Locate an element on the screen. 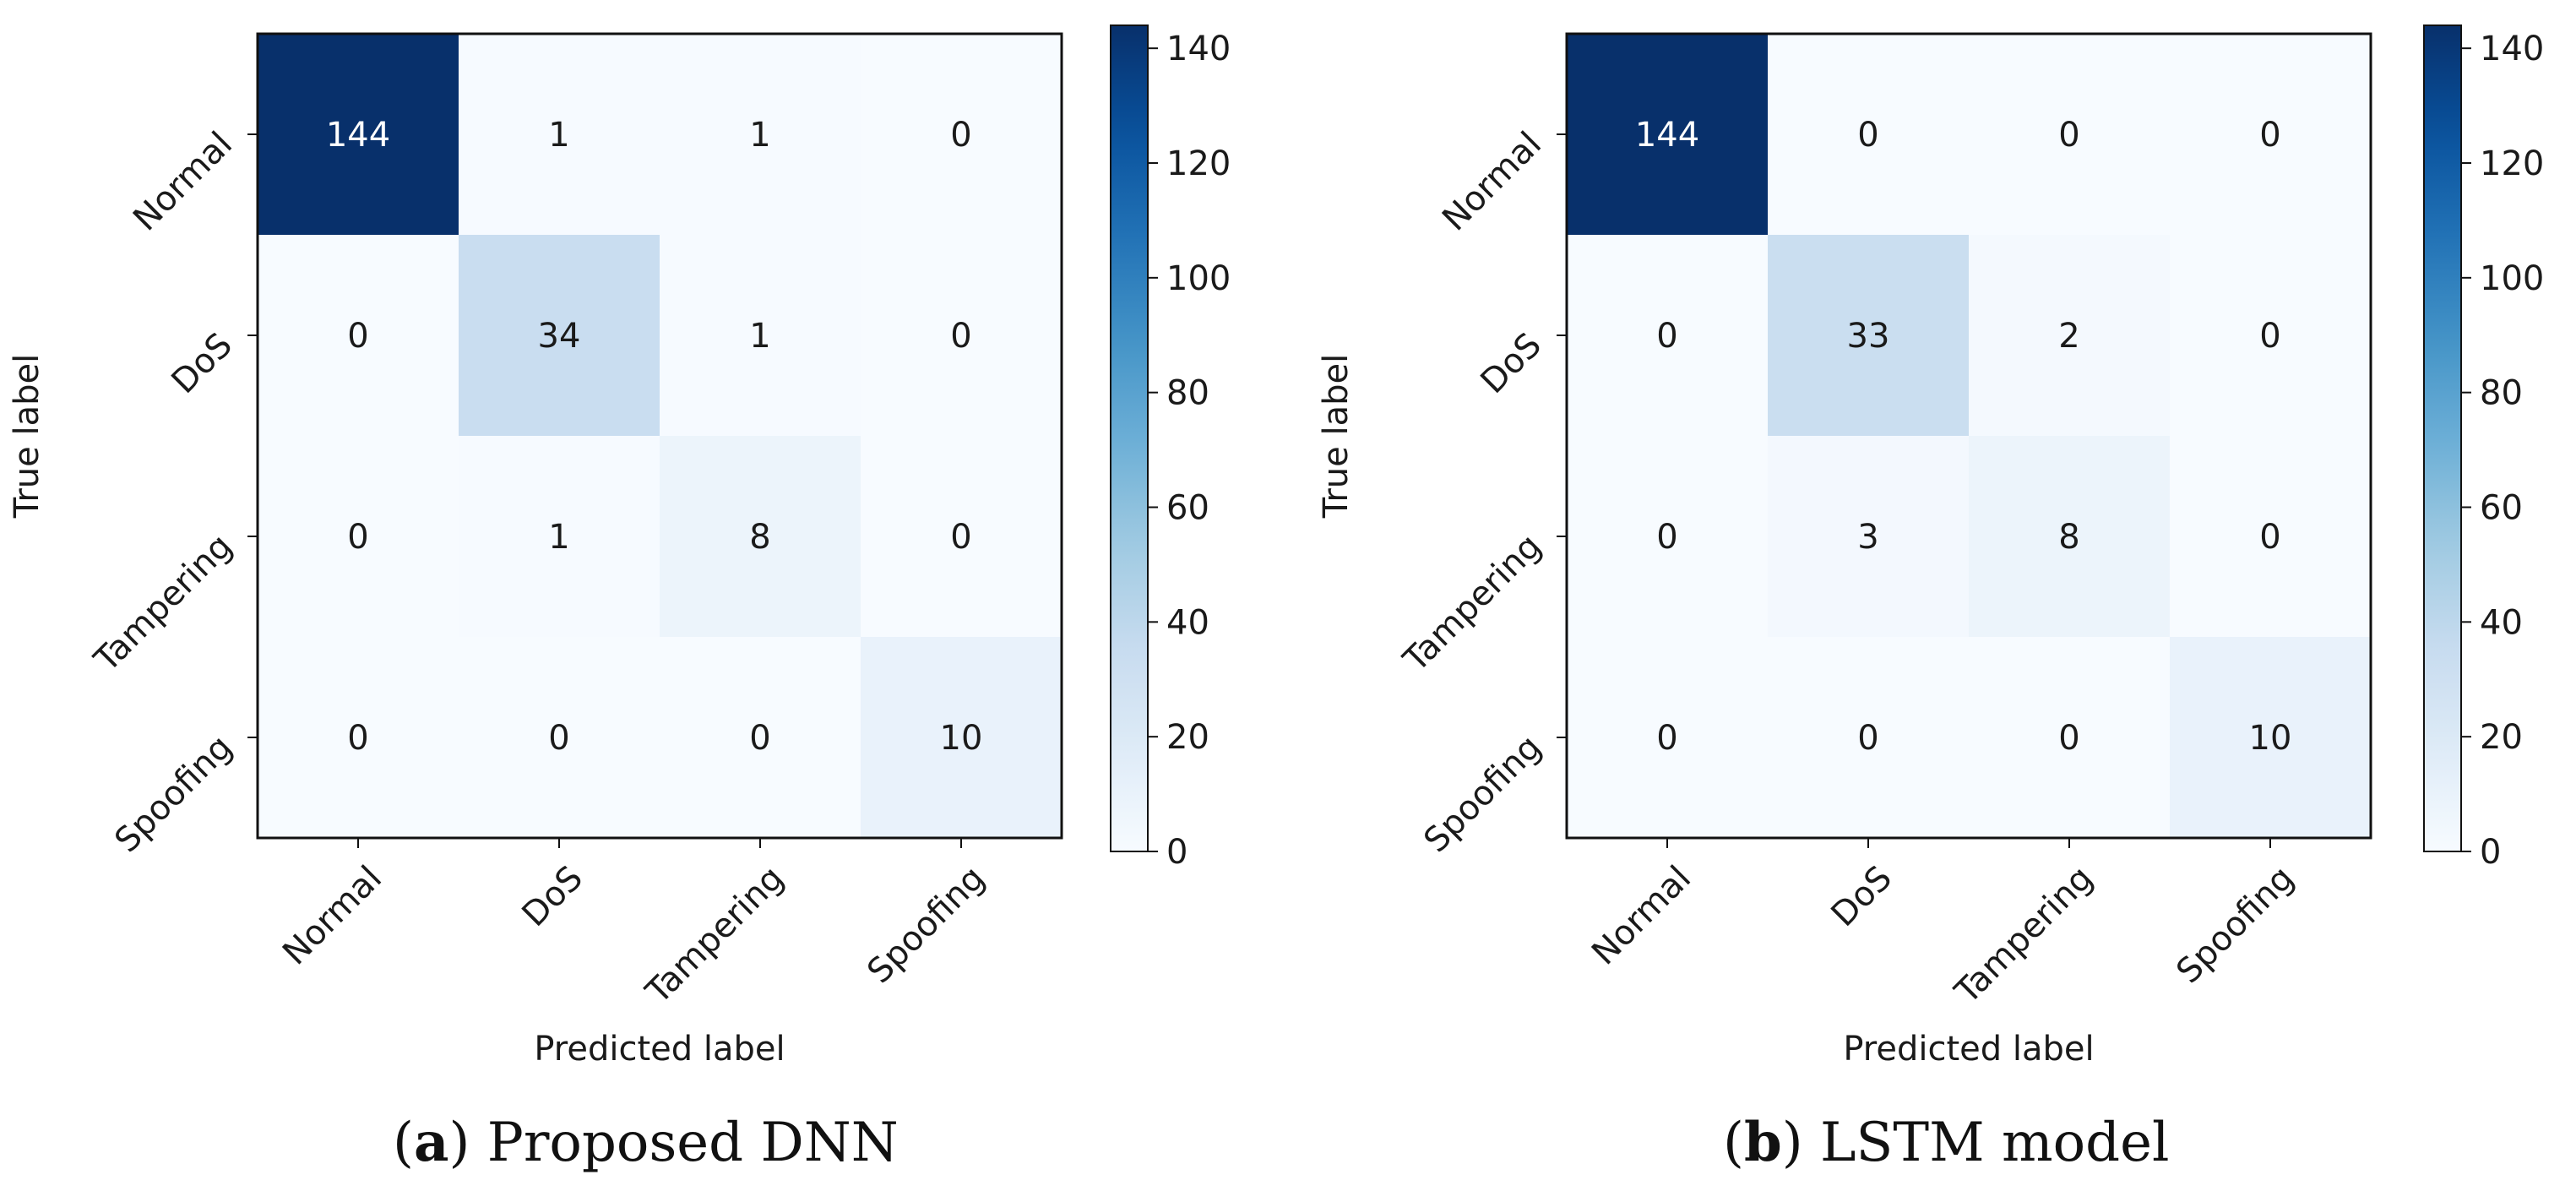 The height and width of the screenshot is (1202, 2576). caption-a: (a) Proposed DNN is located at coordinates (646, 1142).